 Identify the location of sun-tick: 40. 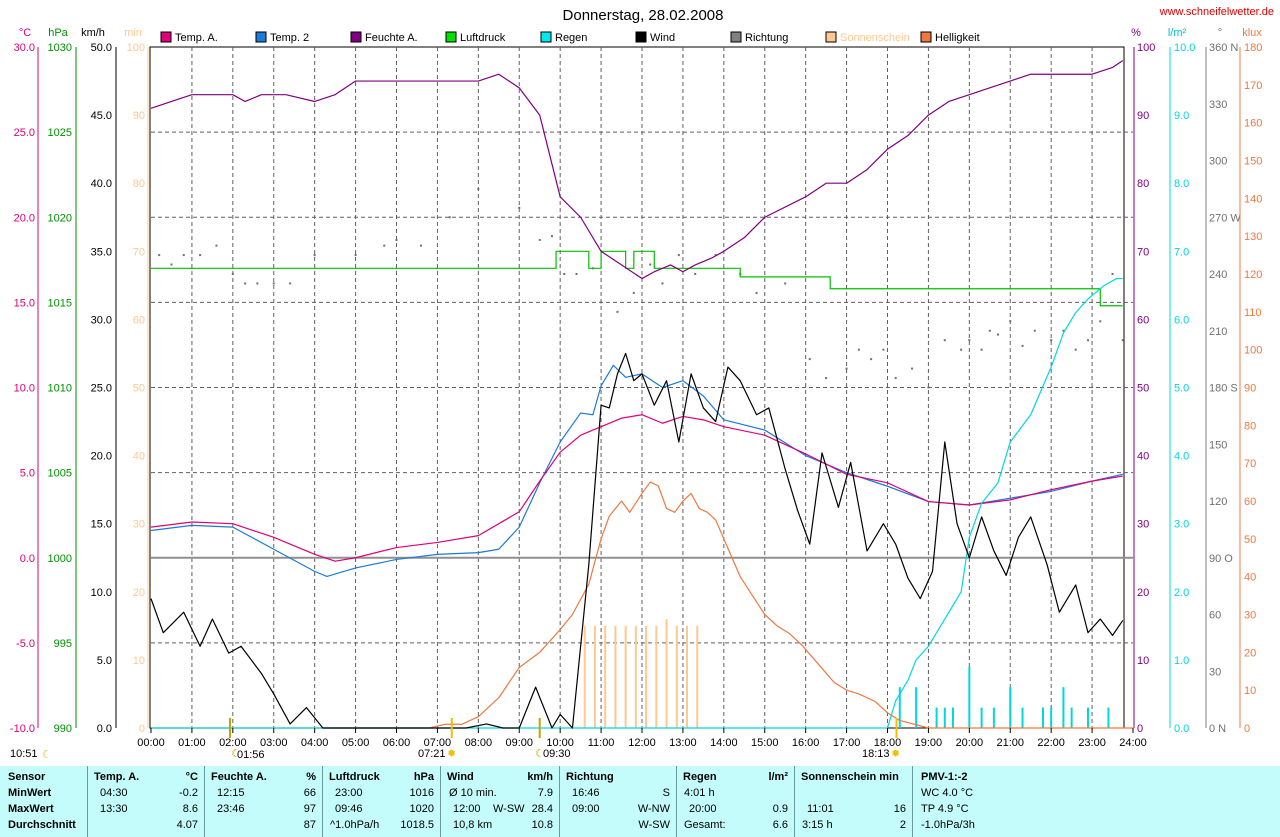
(139, 457).